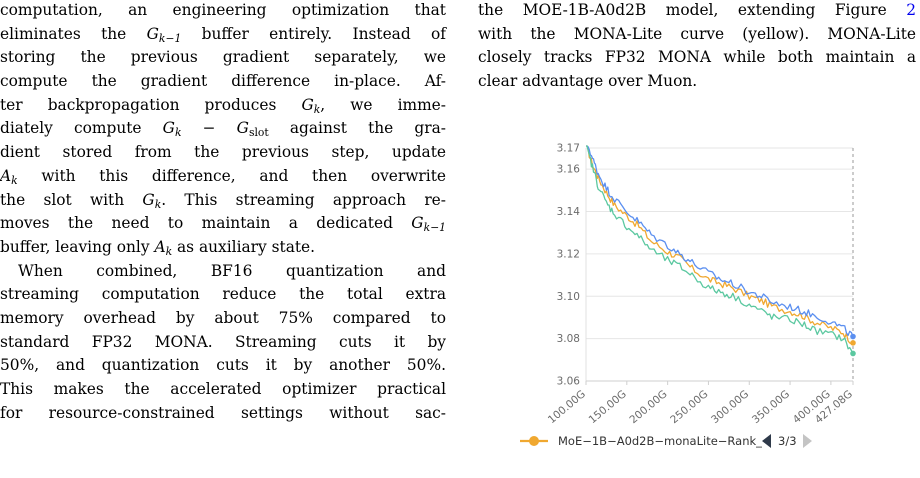 This screenshot has width=920, height=478. I want to click on x-tick-label: 150.00G, so click(608, 407).